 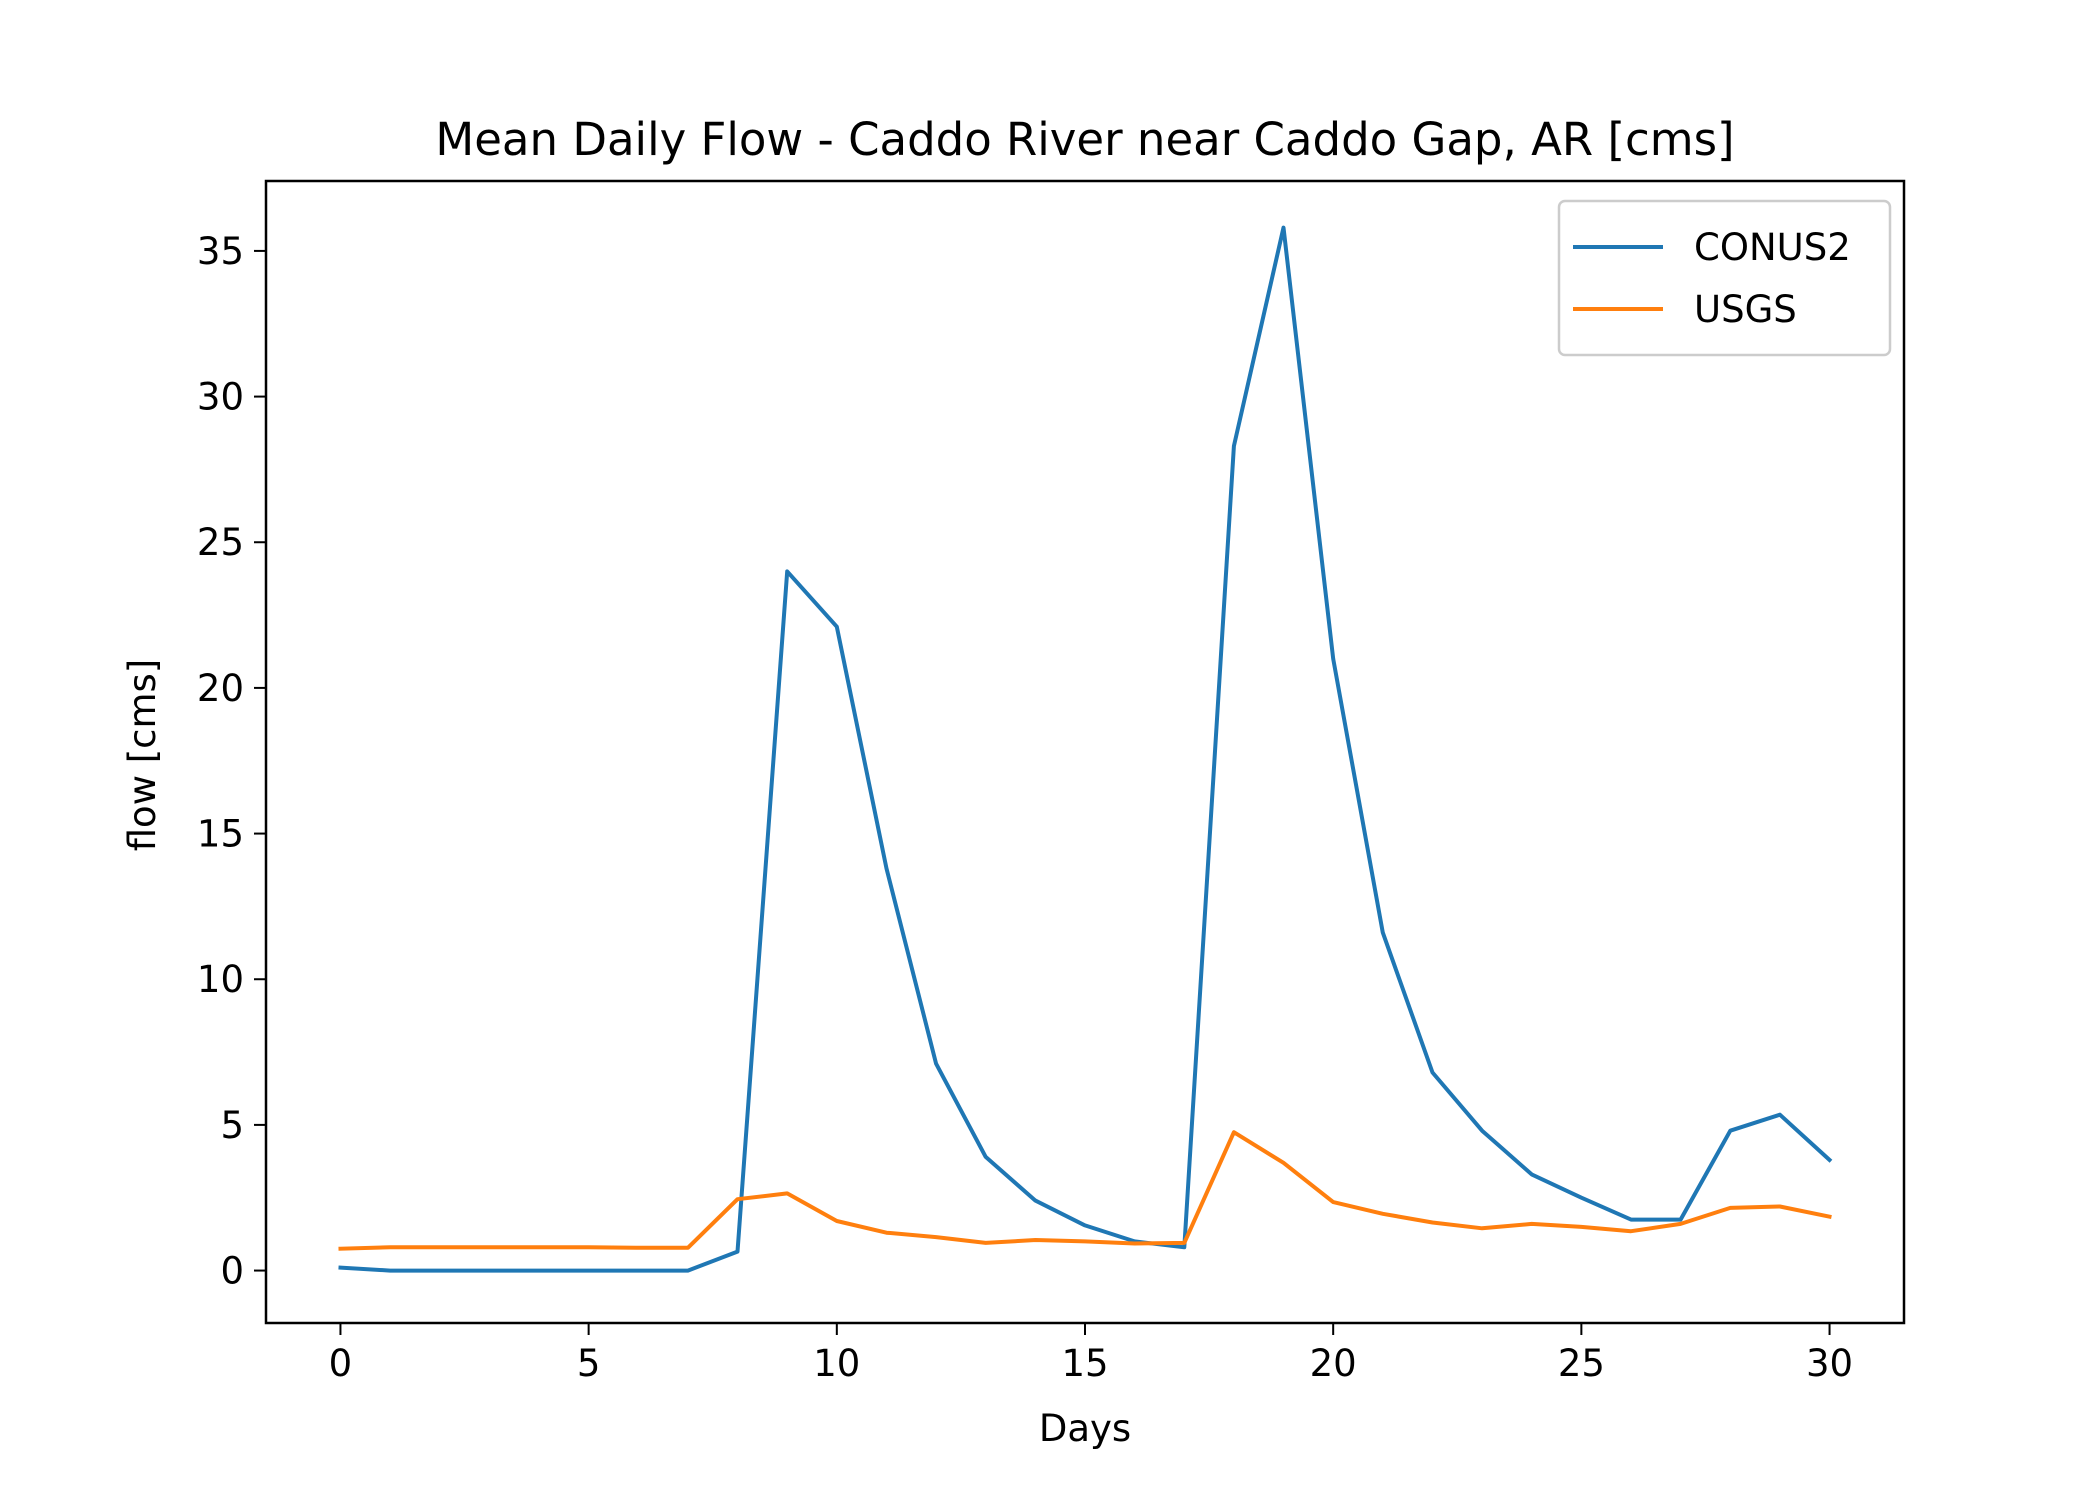 I want to click on y-tick-label: 30, so click(x=220, y=397).